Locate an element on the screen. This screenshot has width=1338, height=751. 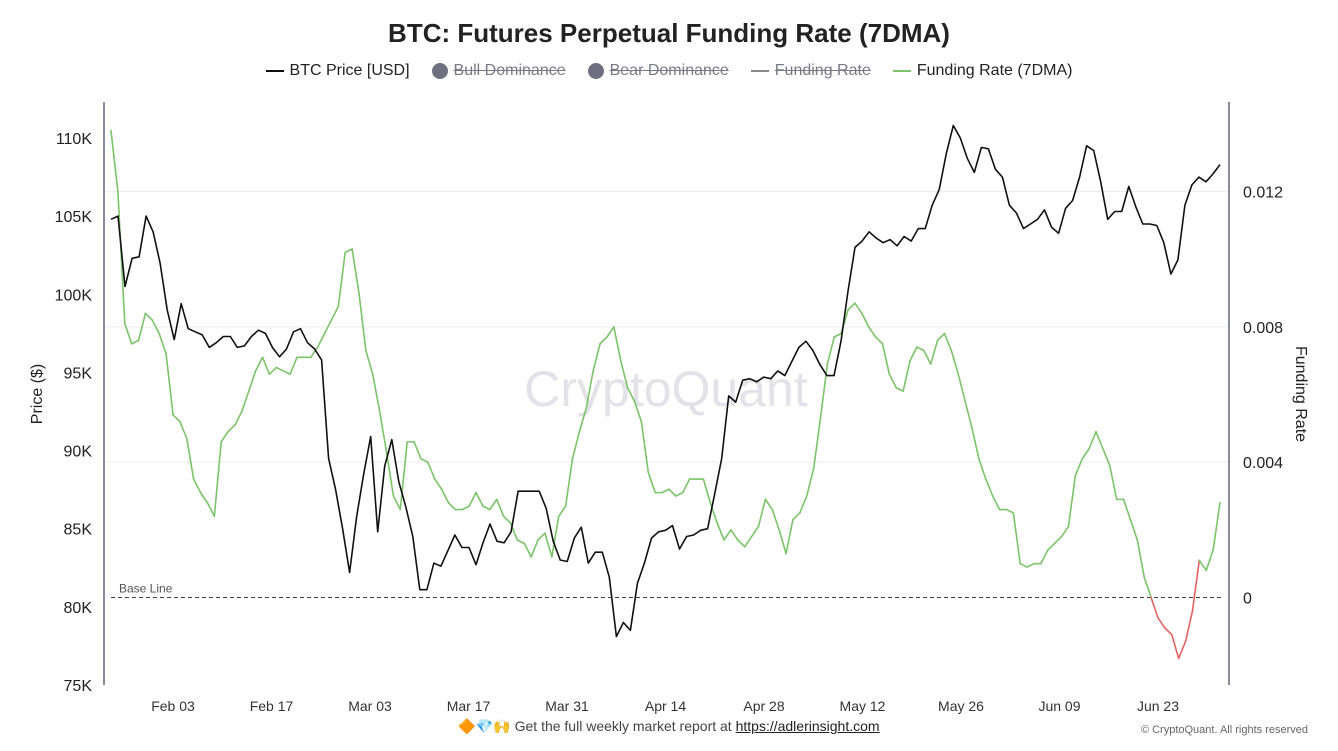
legend-item-funding-rate-7dma: Funding Rate (7DMA) is located at coordinates (982, 71).